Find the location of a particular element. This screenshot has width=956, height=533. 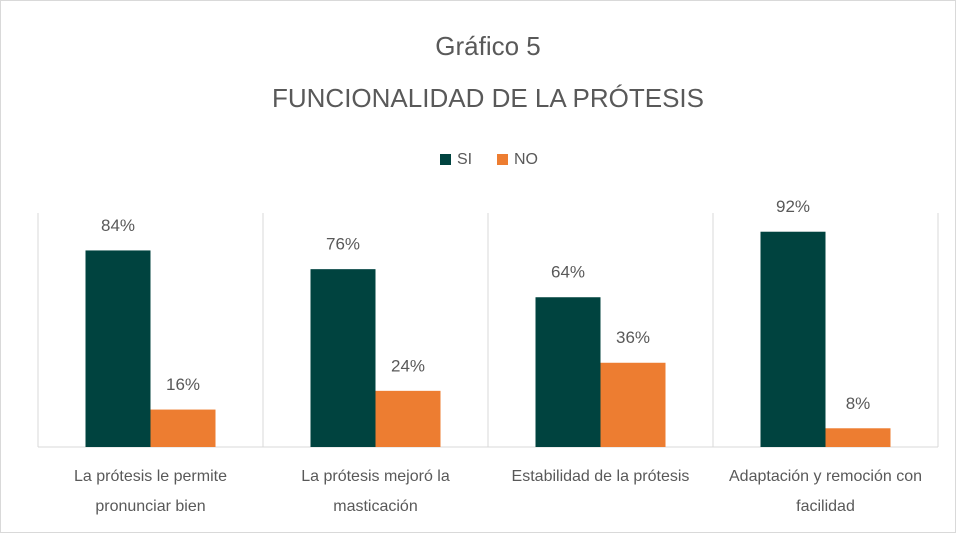

x-tick-label-box: La prótesis le permite pronunciar bien is located at coordinates (150, 491).